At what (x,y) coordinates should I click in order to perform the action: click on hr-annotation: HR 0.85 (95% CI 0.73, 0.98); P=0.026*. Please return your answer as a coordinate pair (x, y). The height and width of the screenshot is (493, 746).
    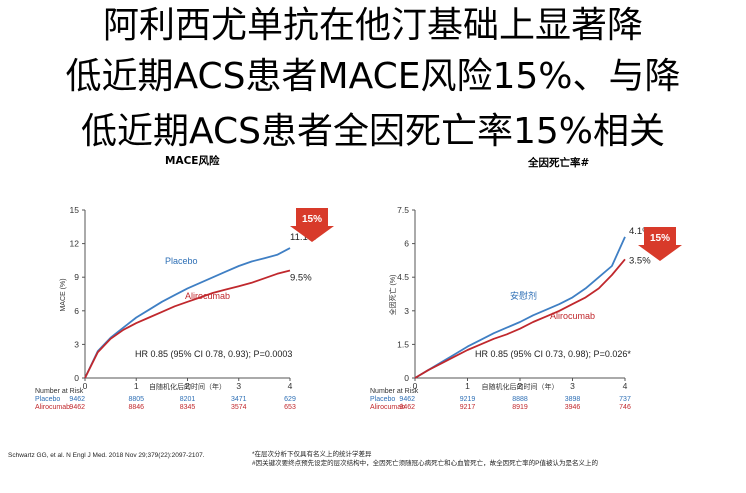
    Looking at the image, I should click on (553, 354).